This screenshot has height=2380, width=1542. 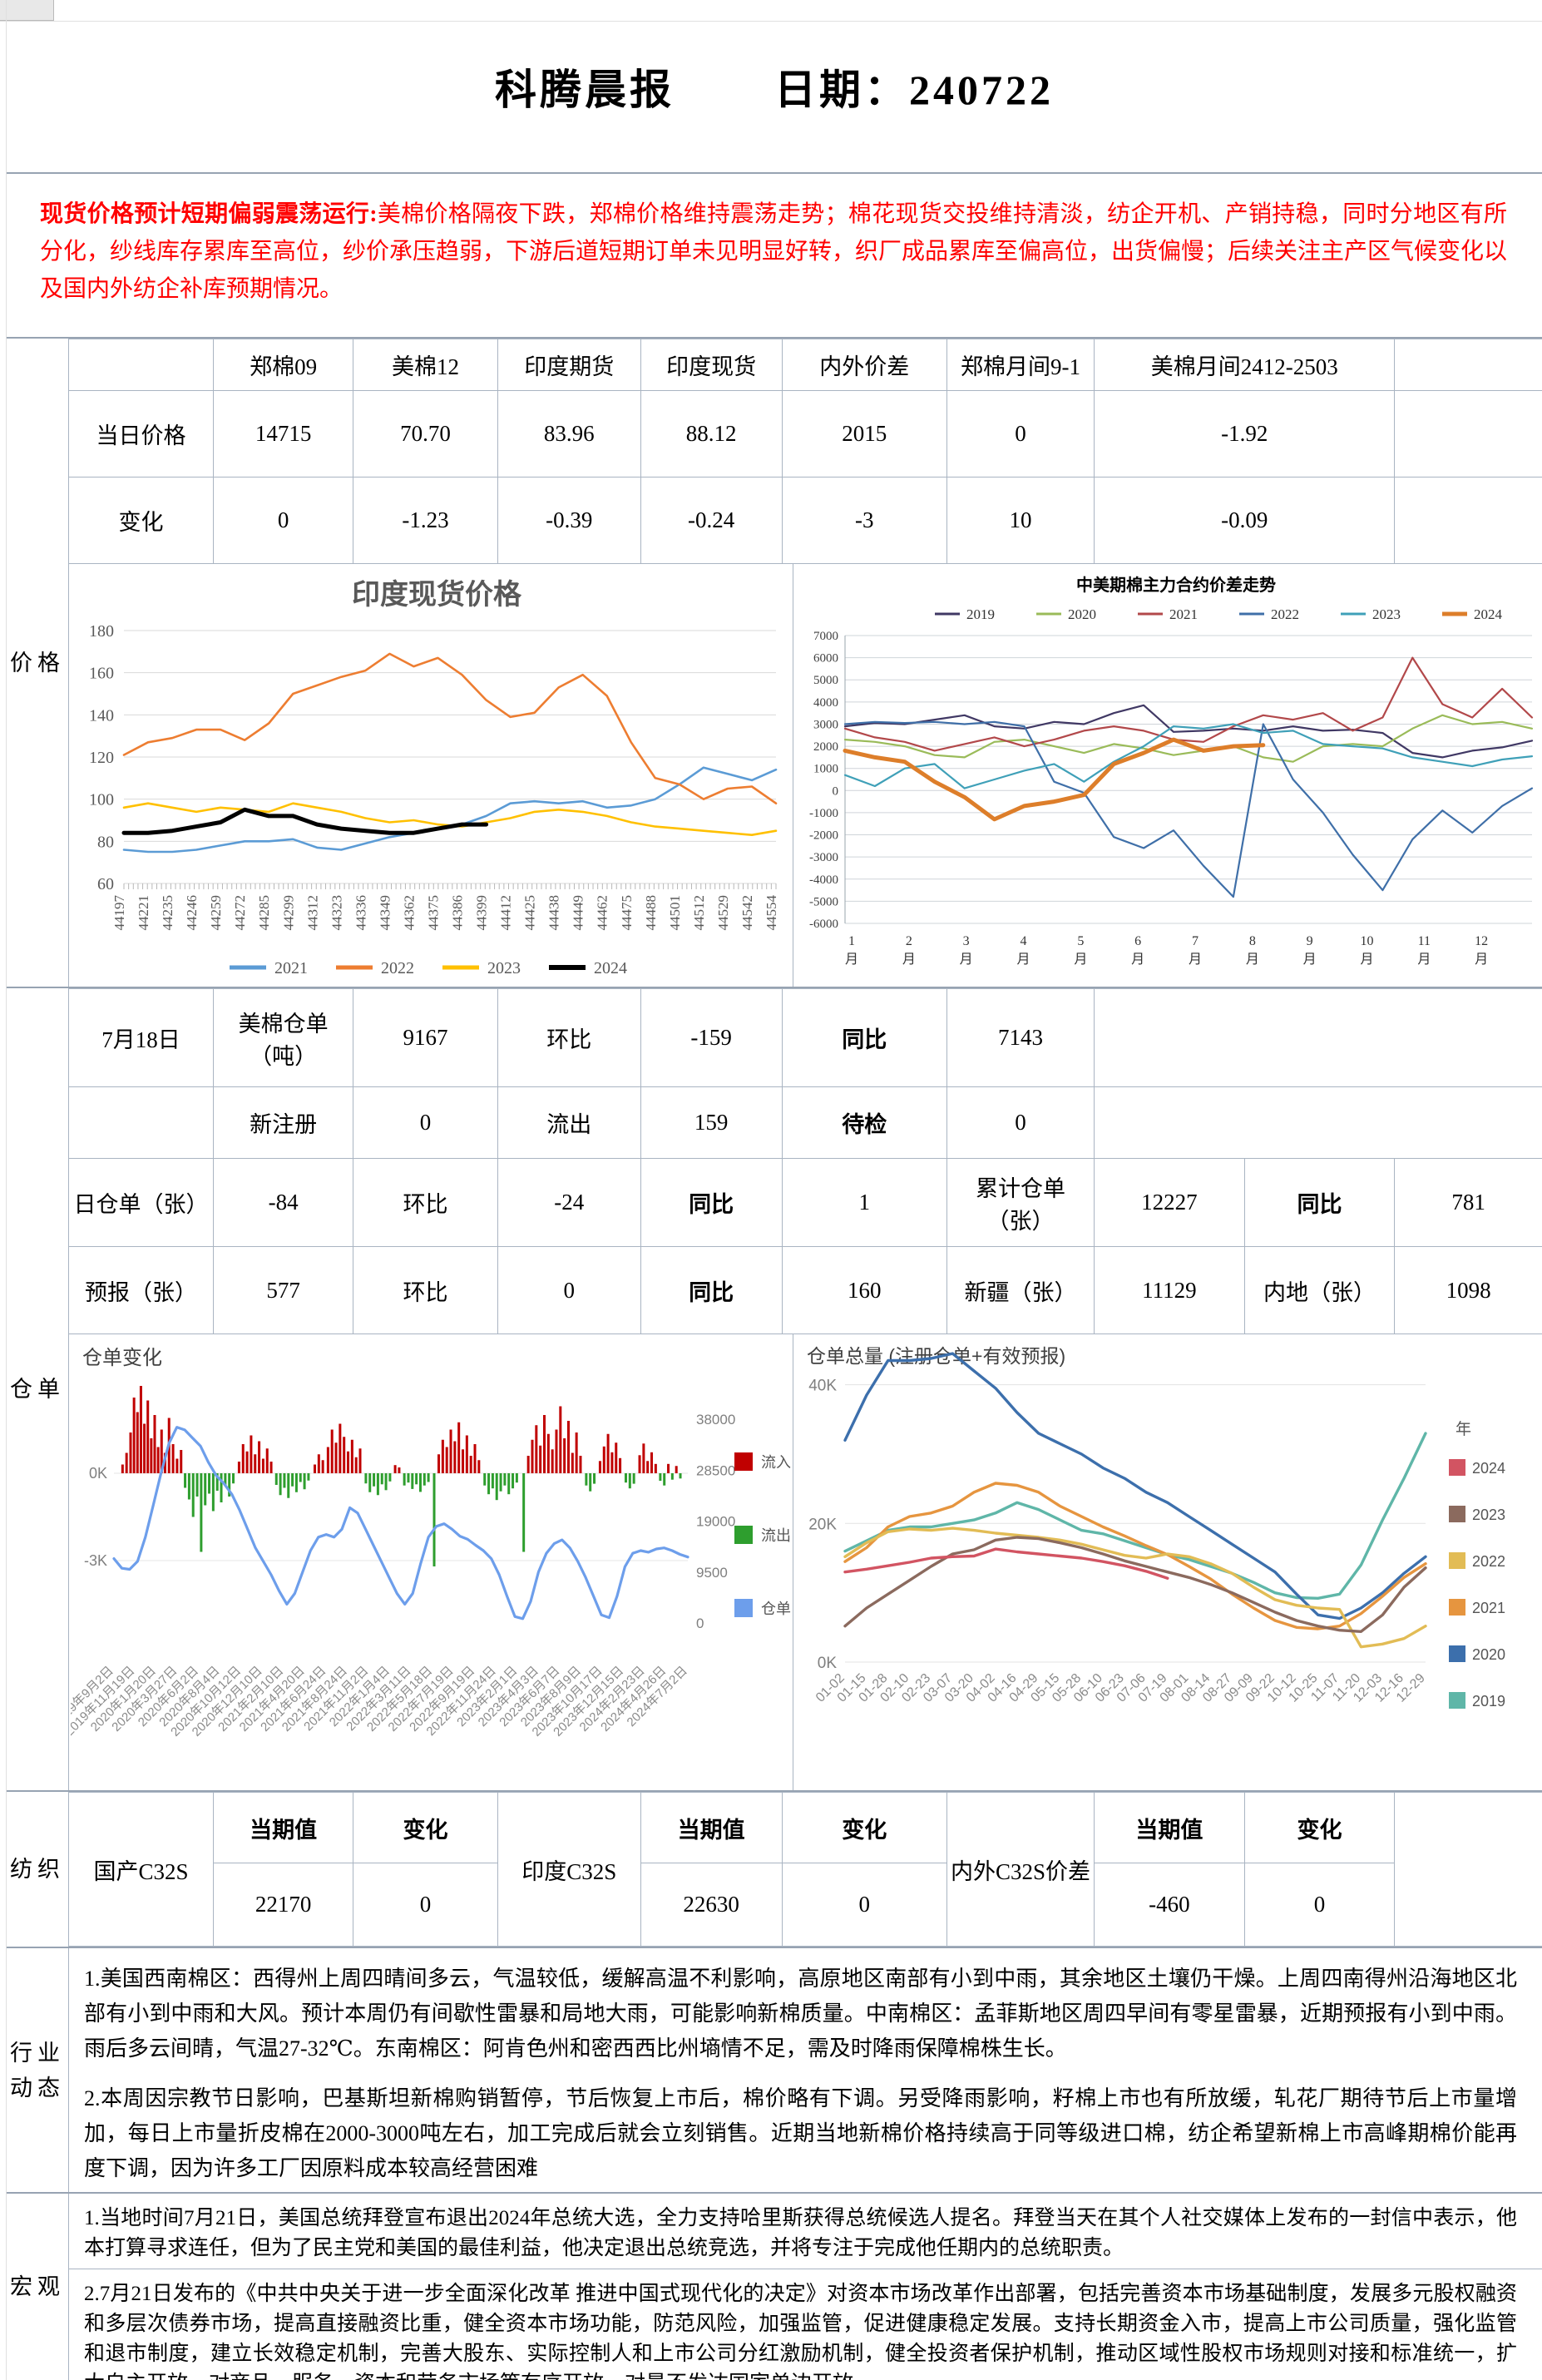 I want to click on svg-text: 1000, so click(x=825, y=769).